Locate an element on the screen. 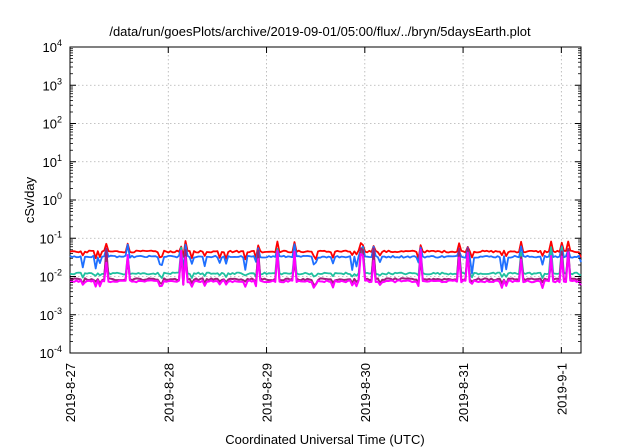  y-tick-label: 10² is located at coordinates (52, 123).